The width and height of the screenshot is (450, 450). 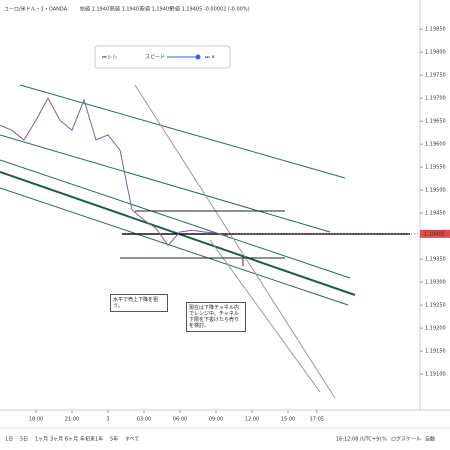 I want to click on last-price-label: 1.19405, so click(x=434, y=234).